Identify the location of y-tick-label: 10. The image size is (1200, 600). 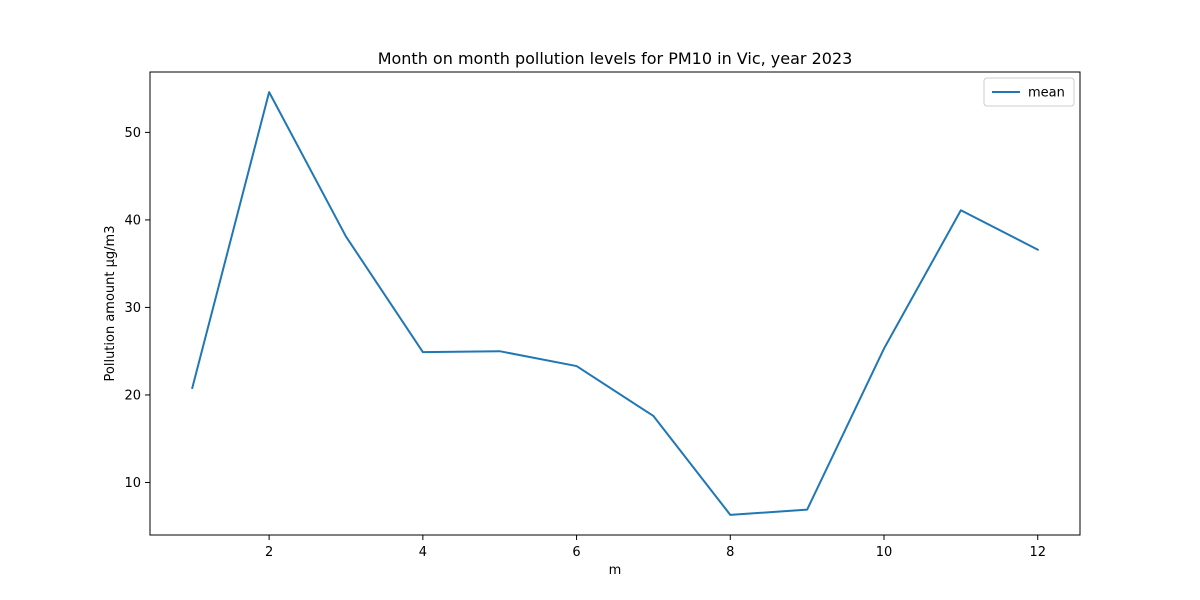
(132, 483).